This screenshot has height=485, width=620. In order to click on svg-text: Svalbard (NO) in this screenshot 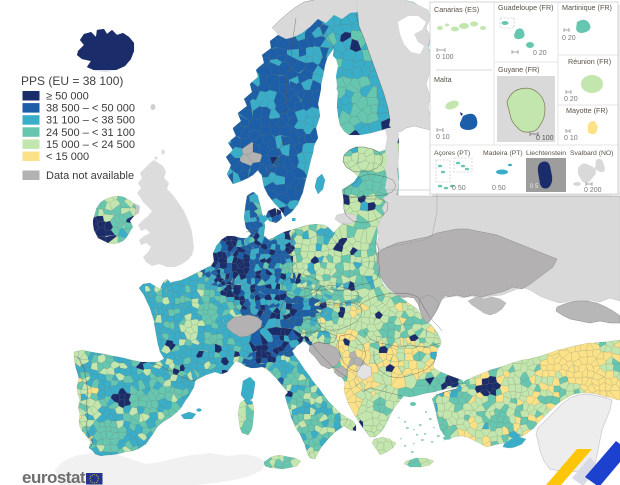, I will do `click(591, 153)`.